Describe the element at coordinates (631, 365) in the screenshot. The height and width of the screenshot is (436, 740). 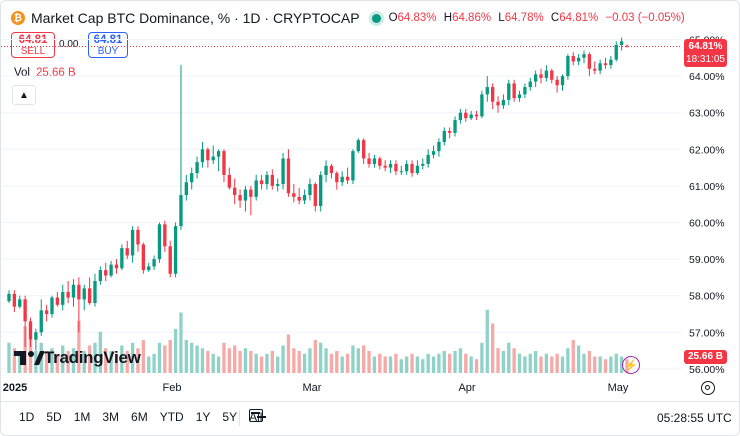
I see `lightning-icon: ⚡` at that location.